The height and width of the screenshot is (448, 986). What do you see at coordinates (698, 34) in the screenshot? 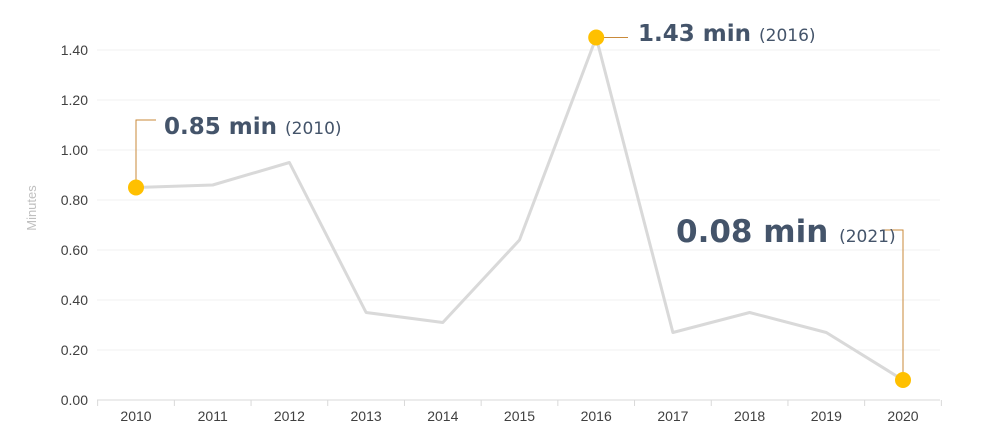
I see `annotation-value: 1.43 min` at bounding box center [698, 34].